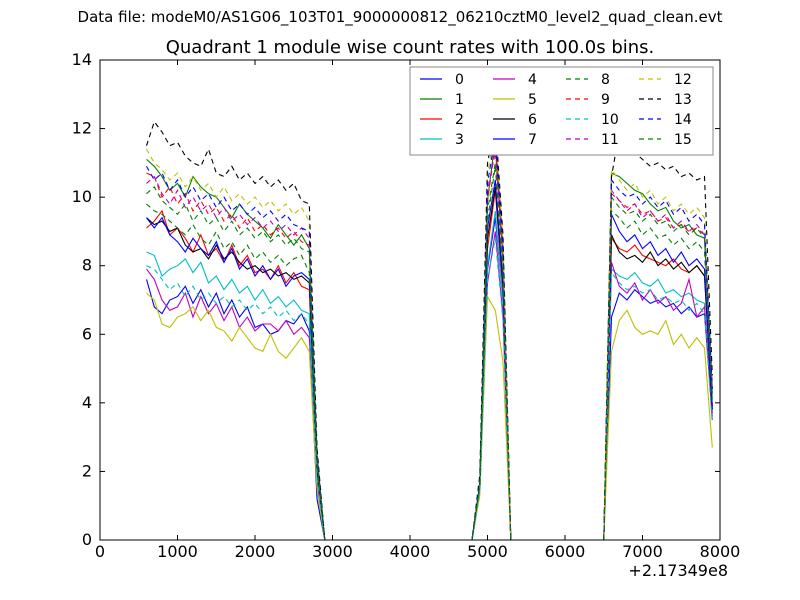  I want to click on x-axis-offset-label: +2.17349e8, so click(678, 570).